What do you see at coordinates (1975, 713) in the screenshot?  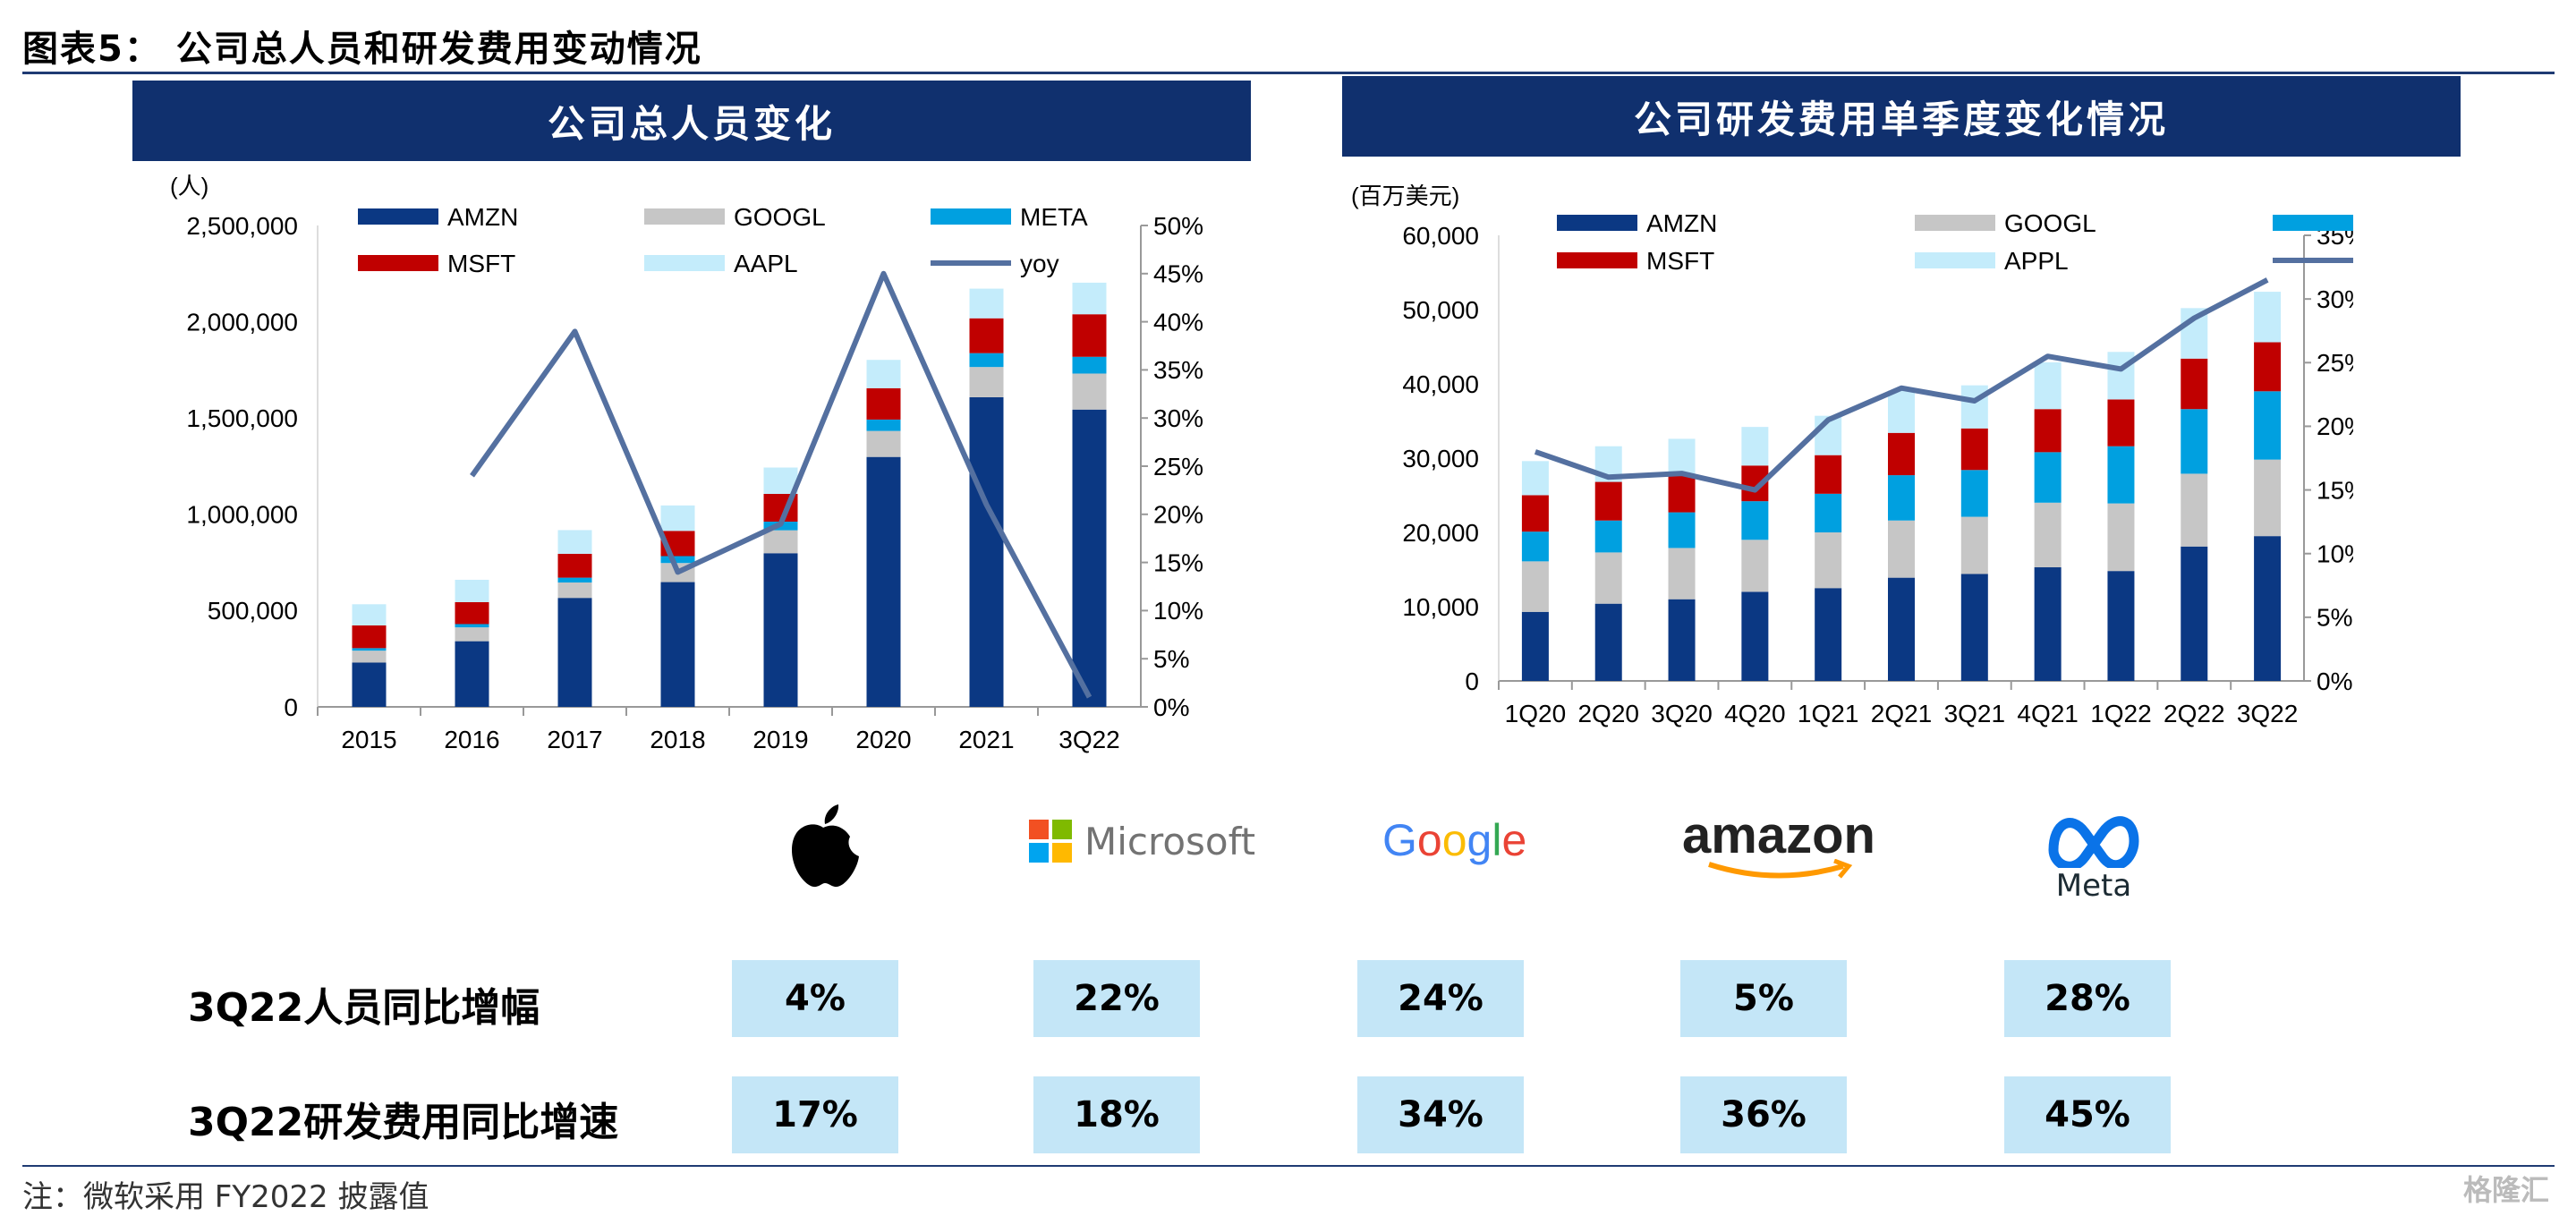 I see `x-tick-label: 3Q21` at bounding box center [1975, 713].